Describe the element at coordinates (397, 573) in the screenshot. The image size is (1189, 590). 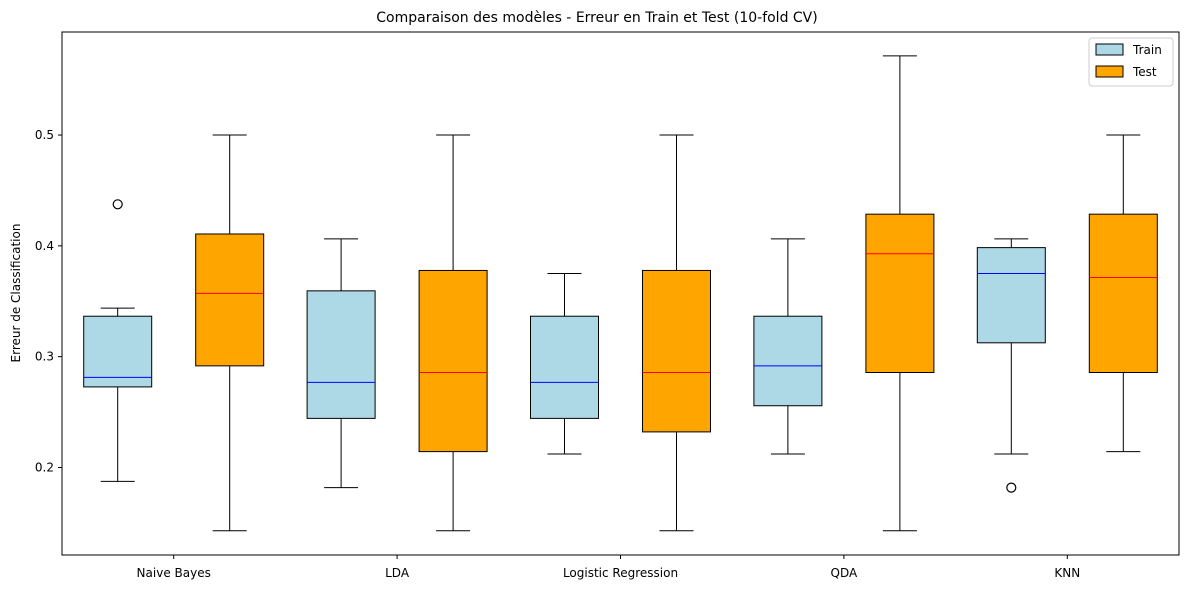
I see `x-tick-label: LDA` at that location.